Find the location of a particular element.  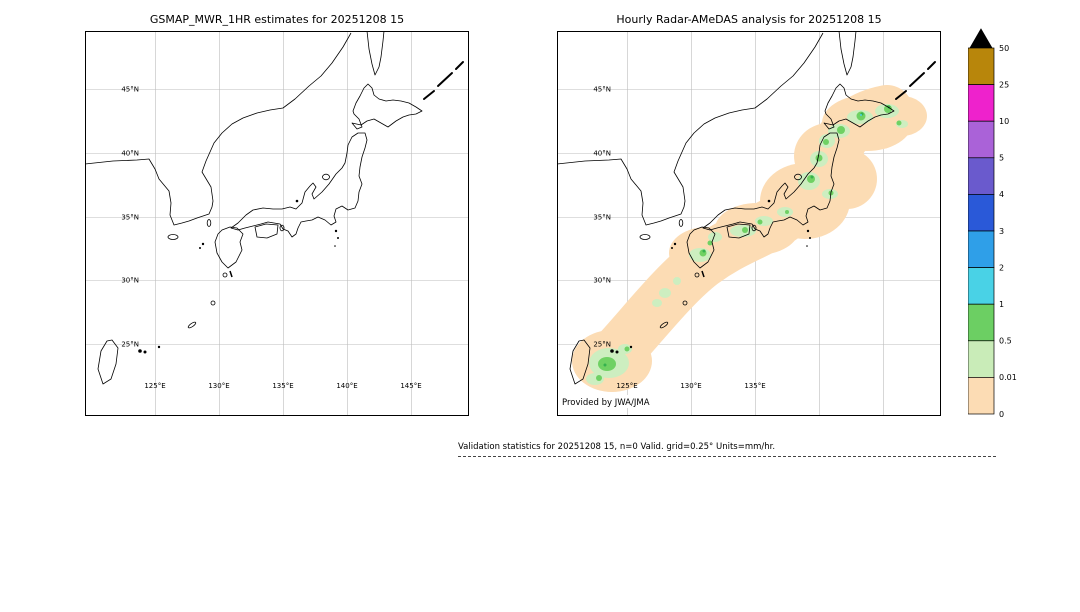

credit-text: Provided by JWA/JMA is located at coordinates (606, 403).